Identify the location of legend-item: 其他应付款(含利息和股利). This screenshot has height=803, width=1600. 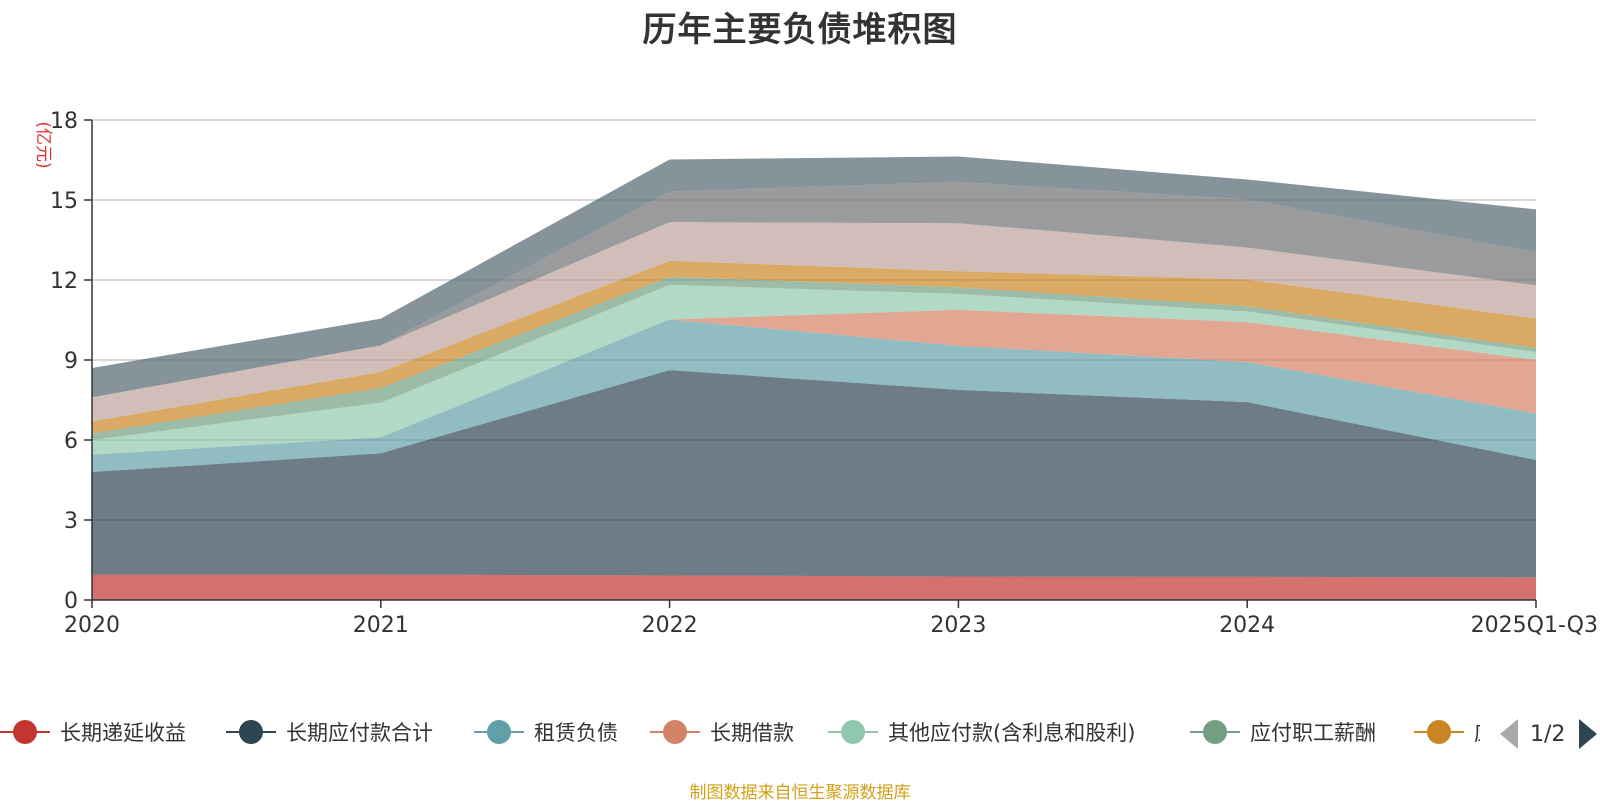
(981, 732).